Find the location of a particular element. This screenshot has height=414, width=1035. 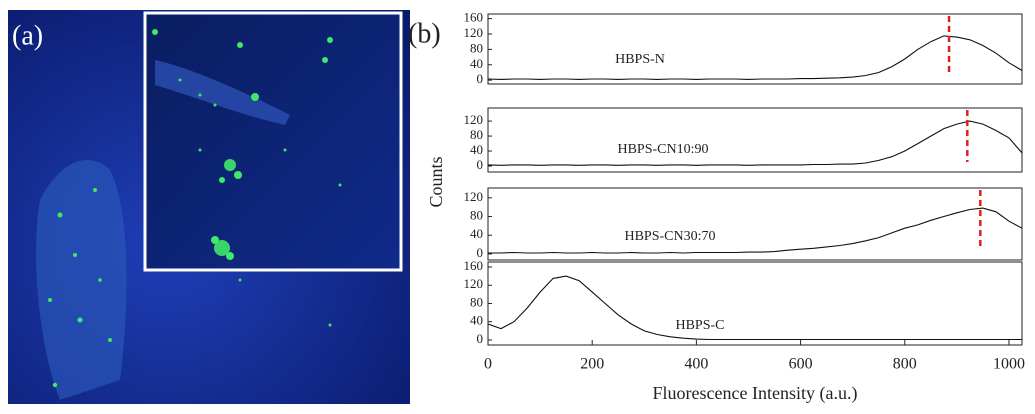

inset-cell is located at coordinates (222, 92).